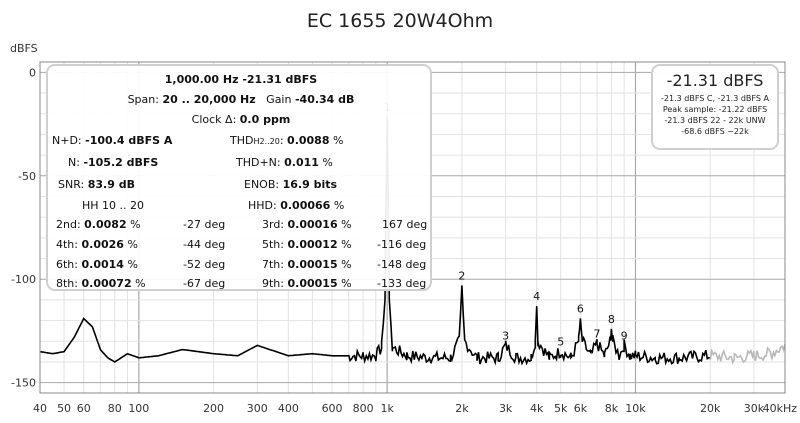 The image size is (800, 423). I want to click on harmonic-row-3: 3rd: 0.00016 %, so click(307, 224).